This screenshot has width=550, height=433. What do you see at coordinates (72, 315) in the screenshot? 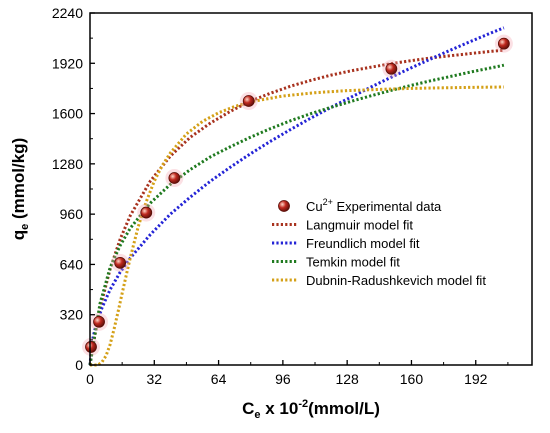
I see `y-tick-label: 320` at bounding box center [72, 315].